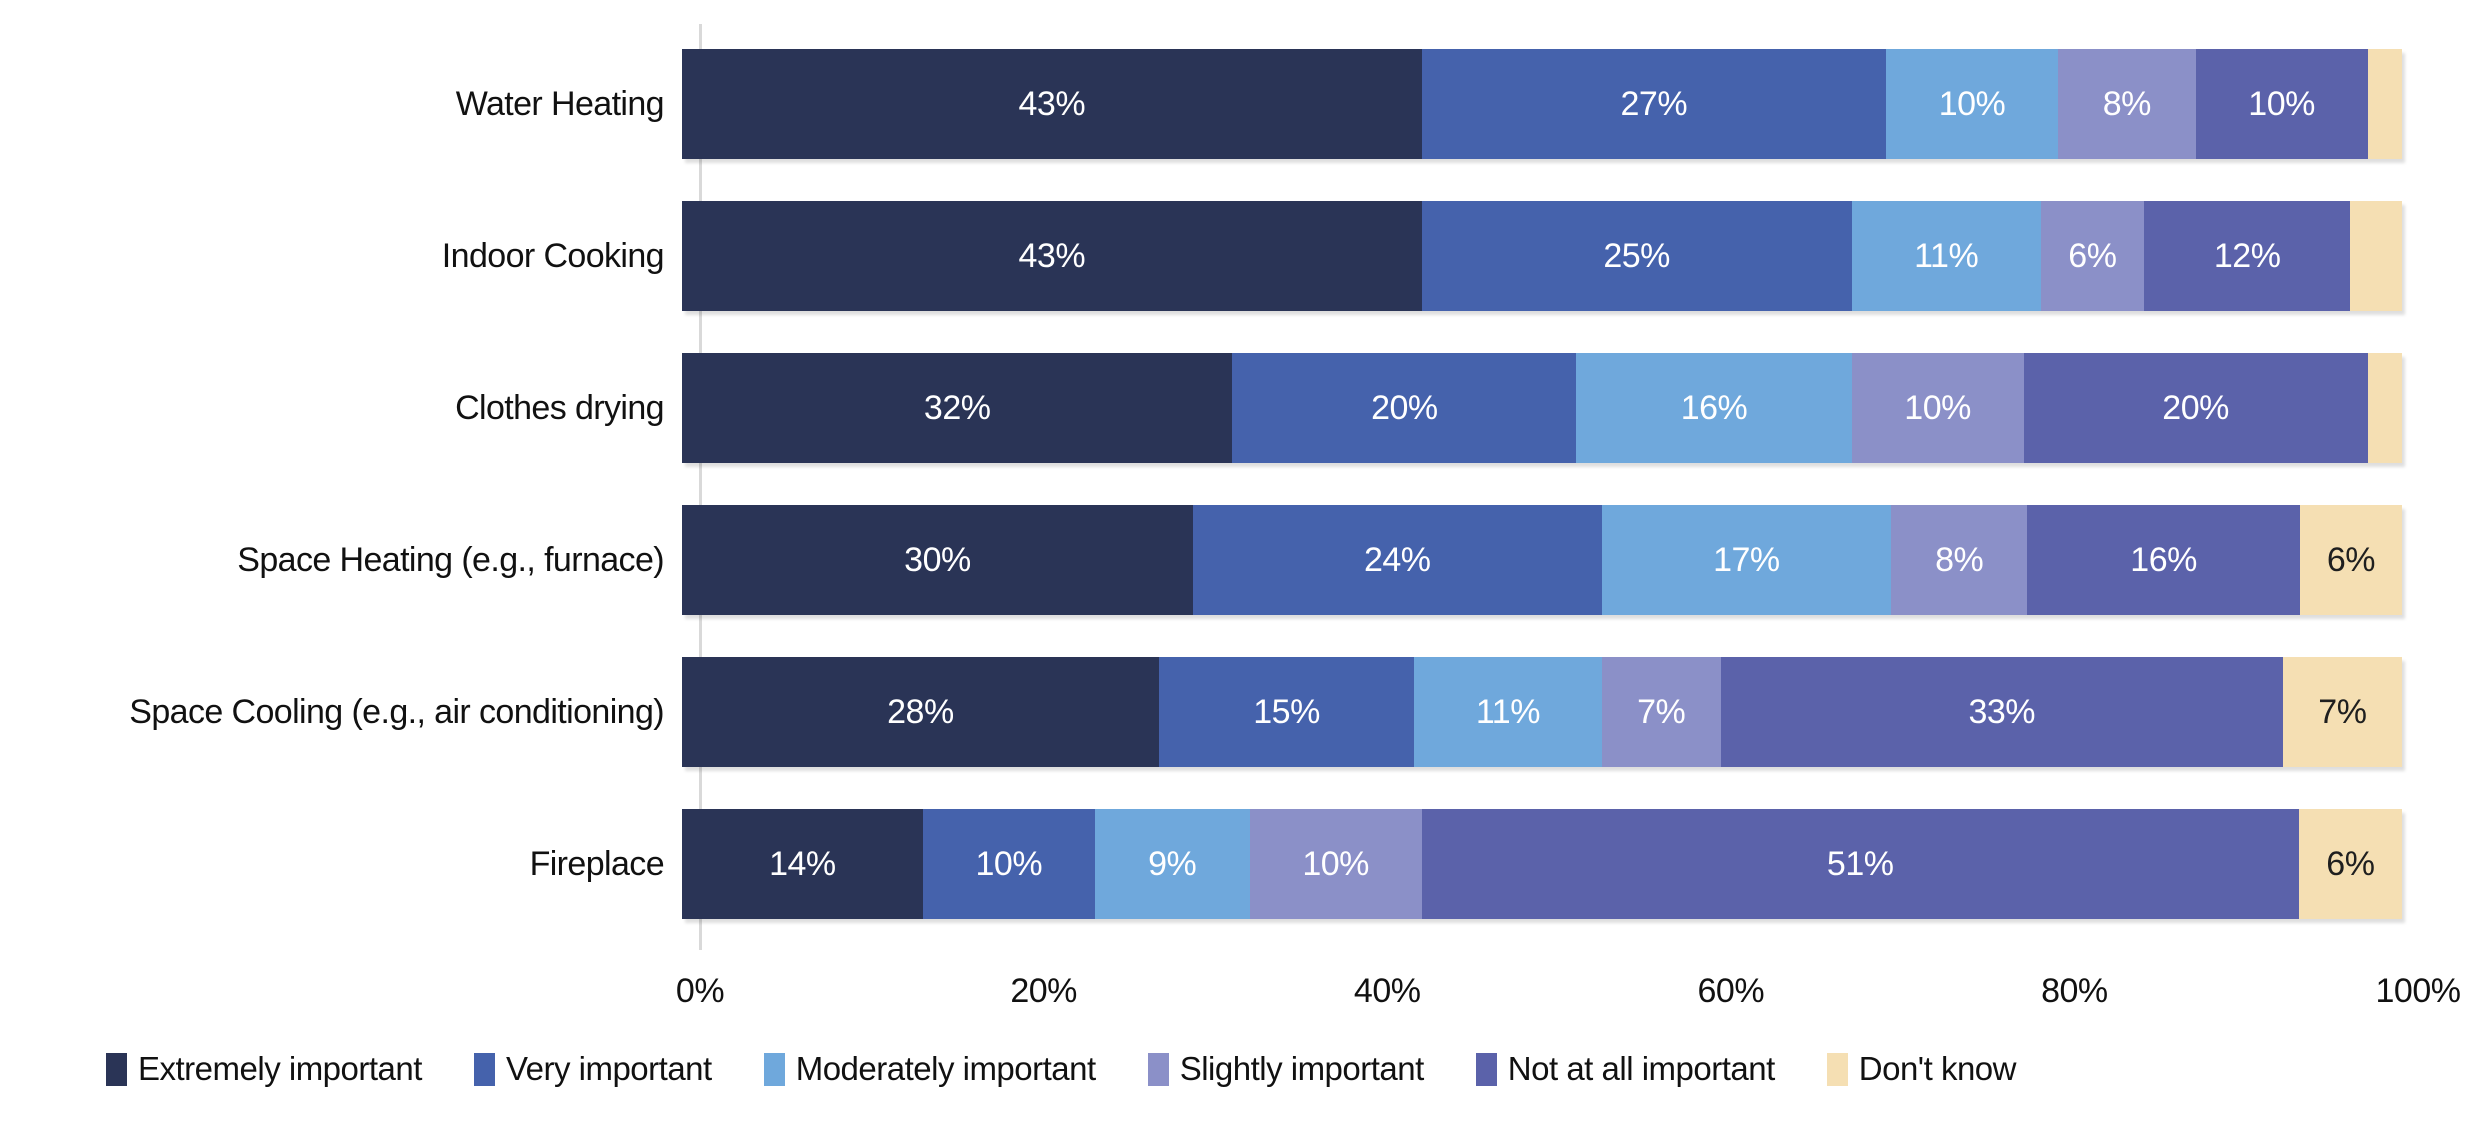 The width and height of the screenshot is (2490, 1129). Describe the element at coordinates (2074, 991) in the screenshot. I see `x-axis-tick-label: 80%` at that location.